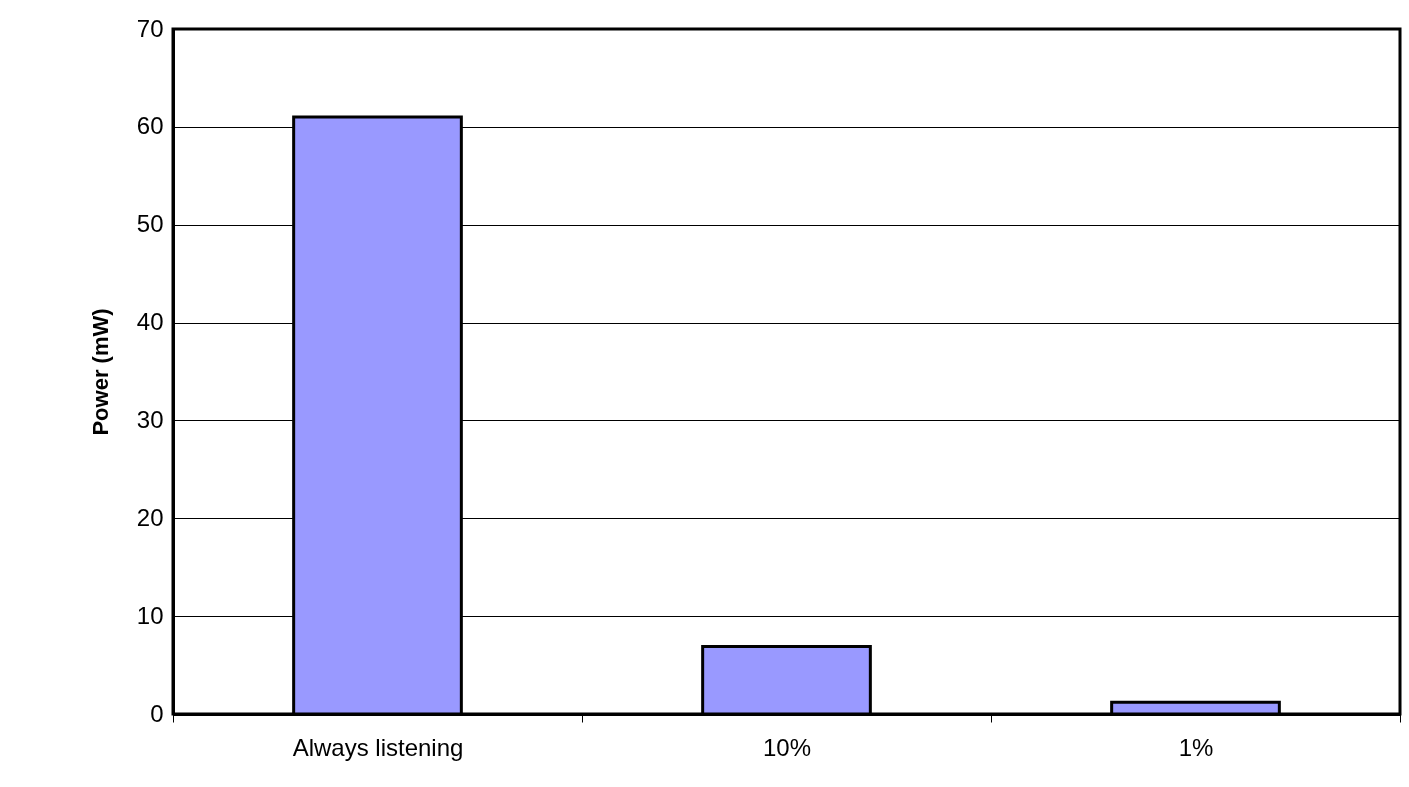 The image size is (1409, 787). I want to click on y-tick-label: 10, so click(150, 615).